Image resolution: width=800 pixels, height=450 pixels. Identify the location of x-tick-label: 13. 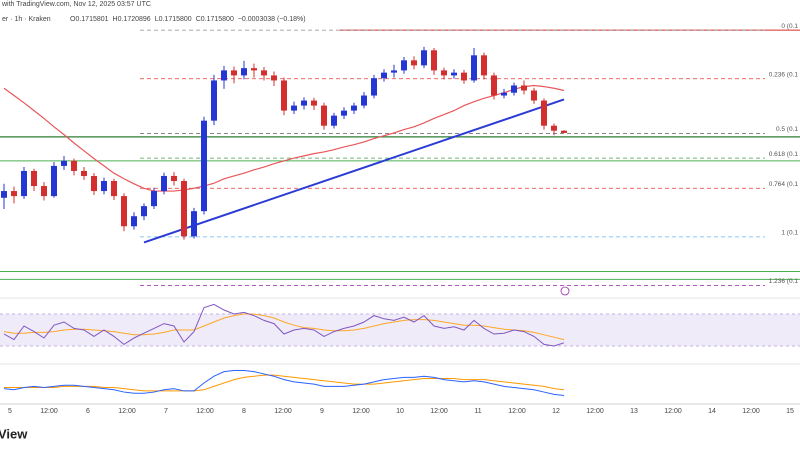
(634, 411).